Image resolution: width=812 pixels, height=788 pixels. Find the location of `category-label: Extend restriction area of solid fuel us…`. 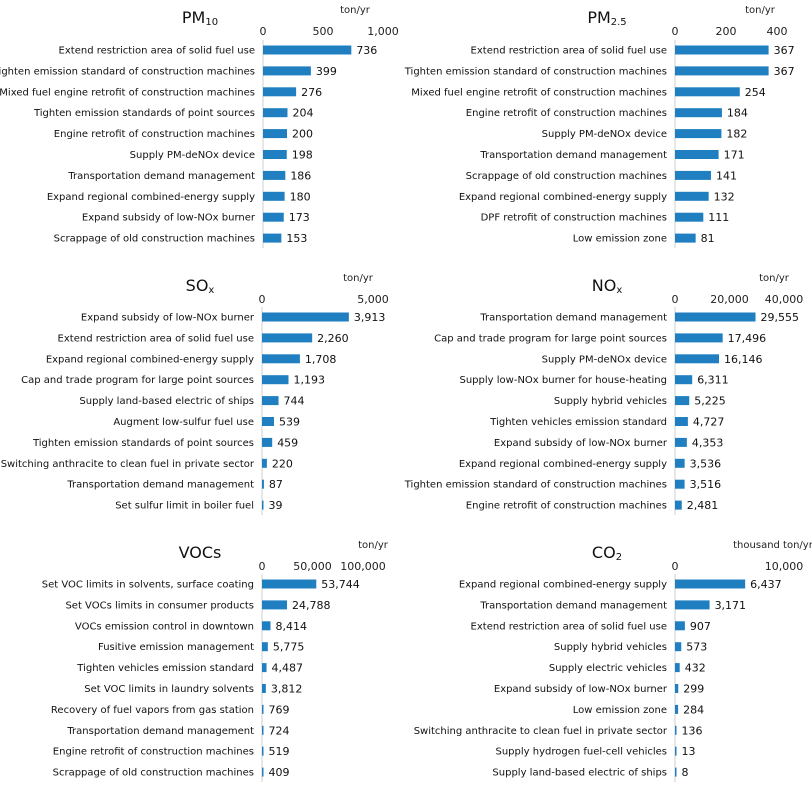

category-label: Extend restriction area of solid fuel us… is located at coordinates (157, 51).